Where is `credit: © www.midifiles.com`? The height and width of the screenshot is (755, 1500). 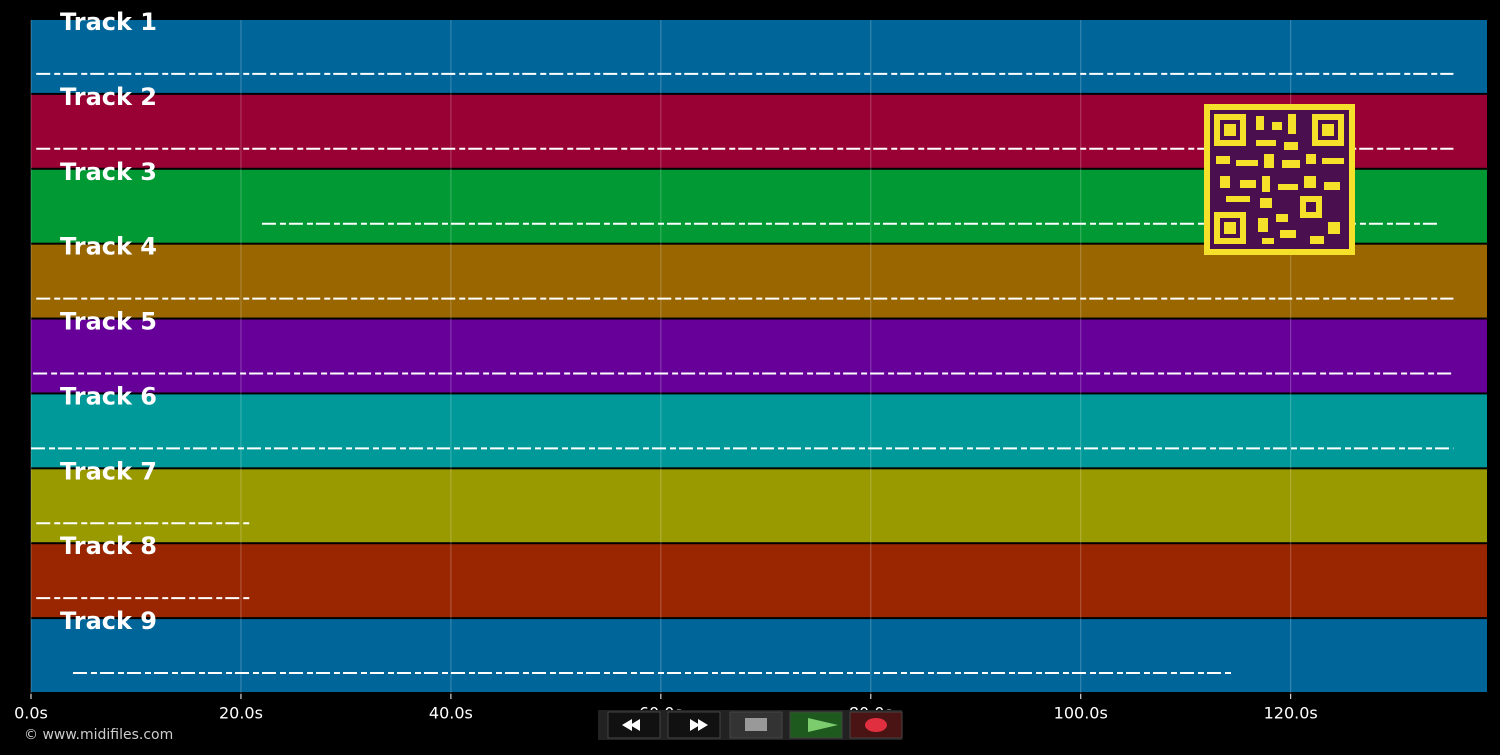
credit: © www.midifiles.com is located at coordinates (98, 735).